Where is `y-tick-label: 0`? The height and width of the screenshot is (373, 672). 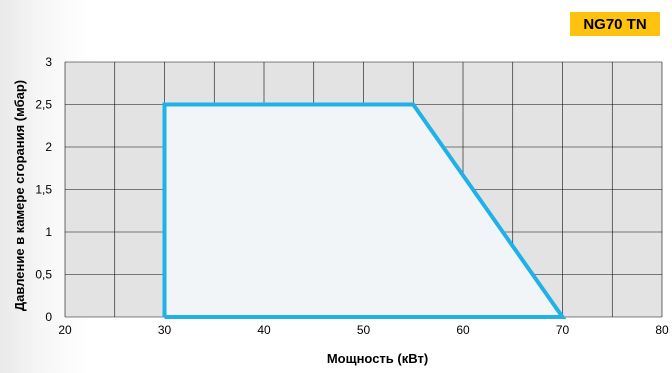
y-tick-label: 0 is located at coordinates (48, 317).